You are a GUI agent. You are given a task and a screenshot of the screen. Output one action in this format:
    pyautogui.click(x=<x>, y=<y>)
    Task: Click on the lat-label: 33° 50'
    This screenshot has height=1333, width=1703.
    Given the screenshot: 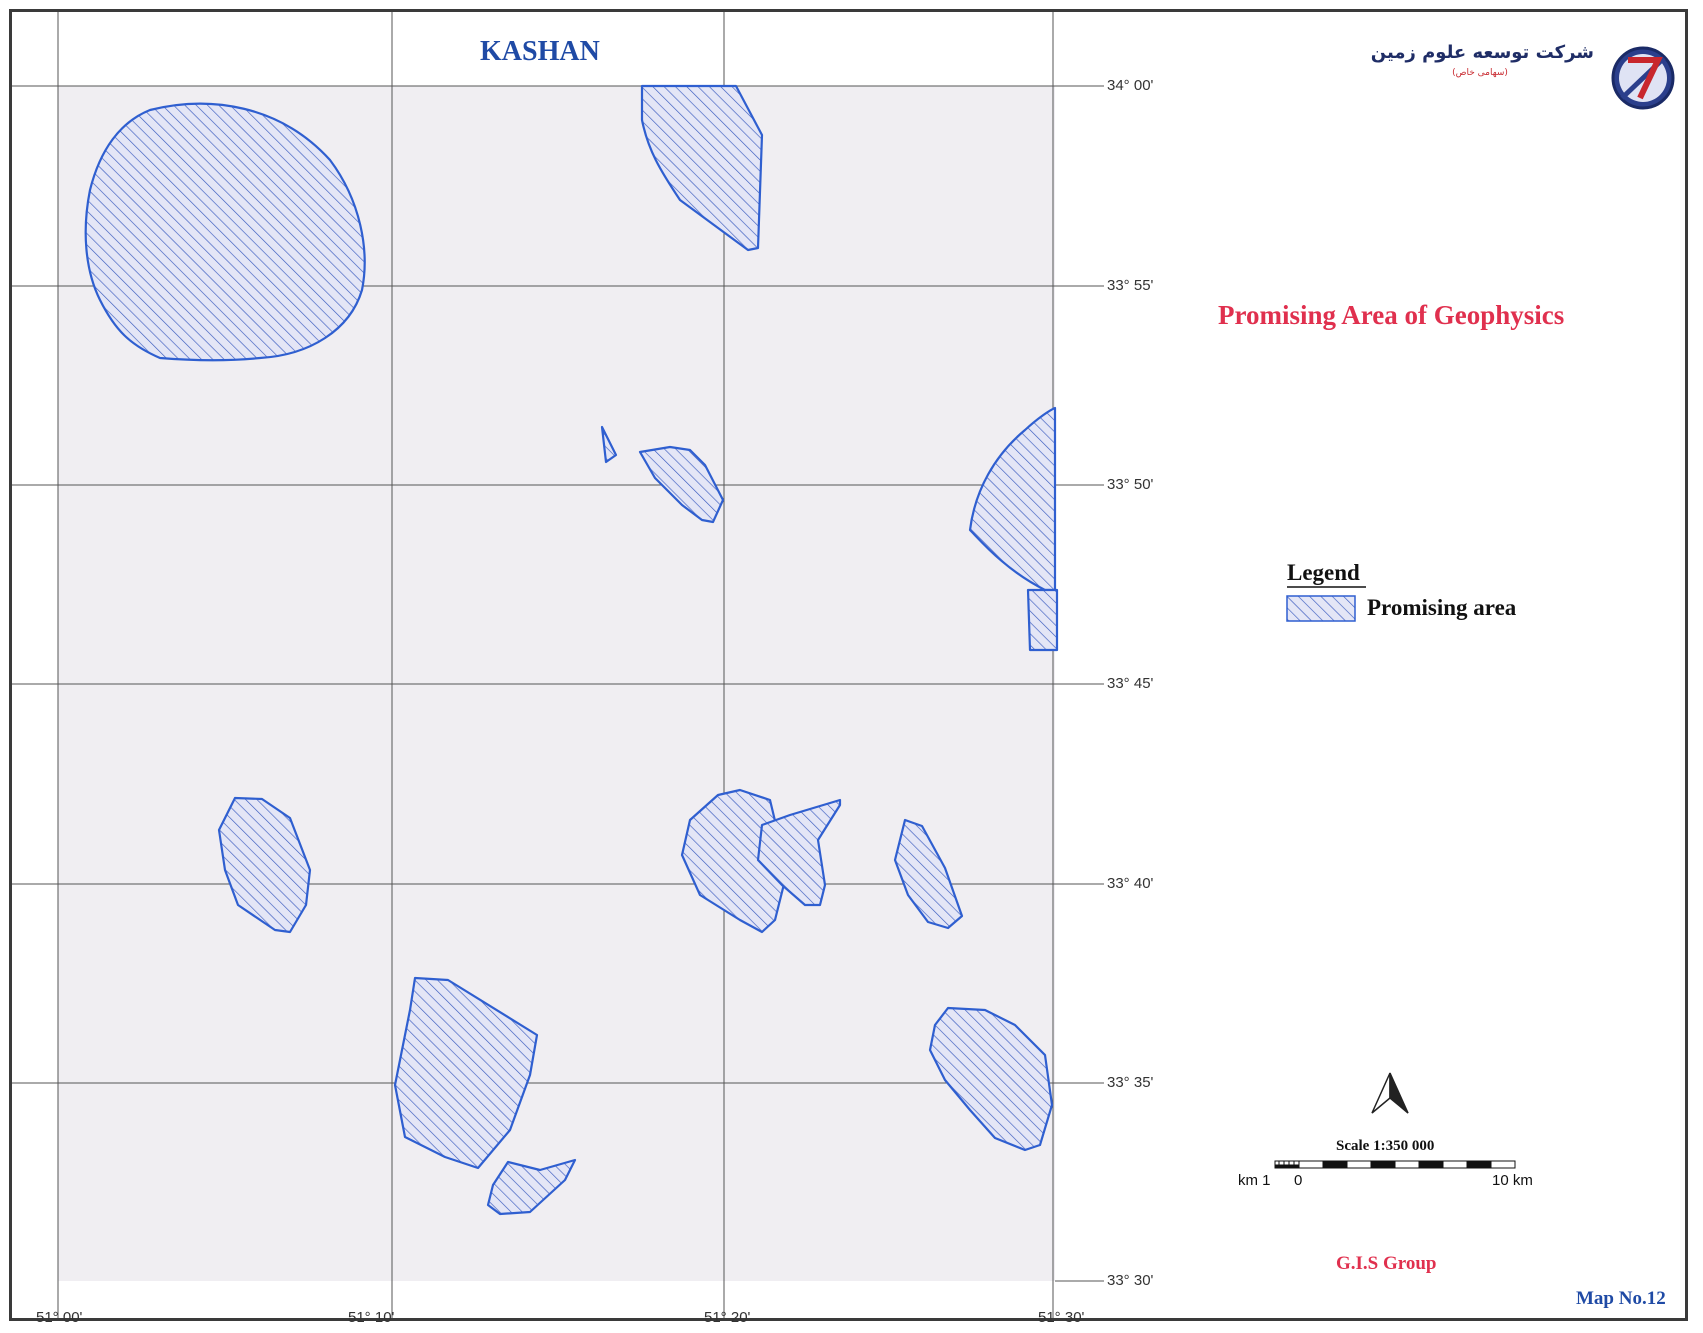 What is the action you would take?
    pyautogui.click(x=1130, y=484)
    